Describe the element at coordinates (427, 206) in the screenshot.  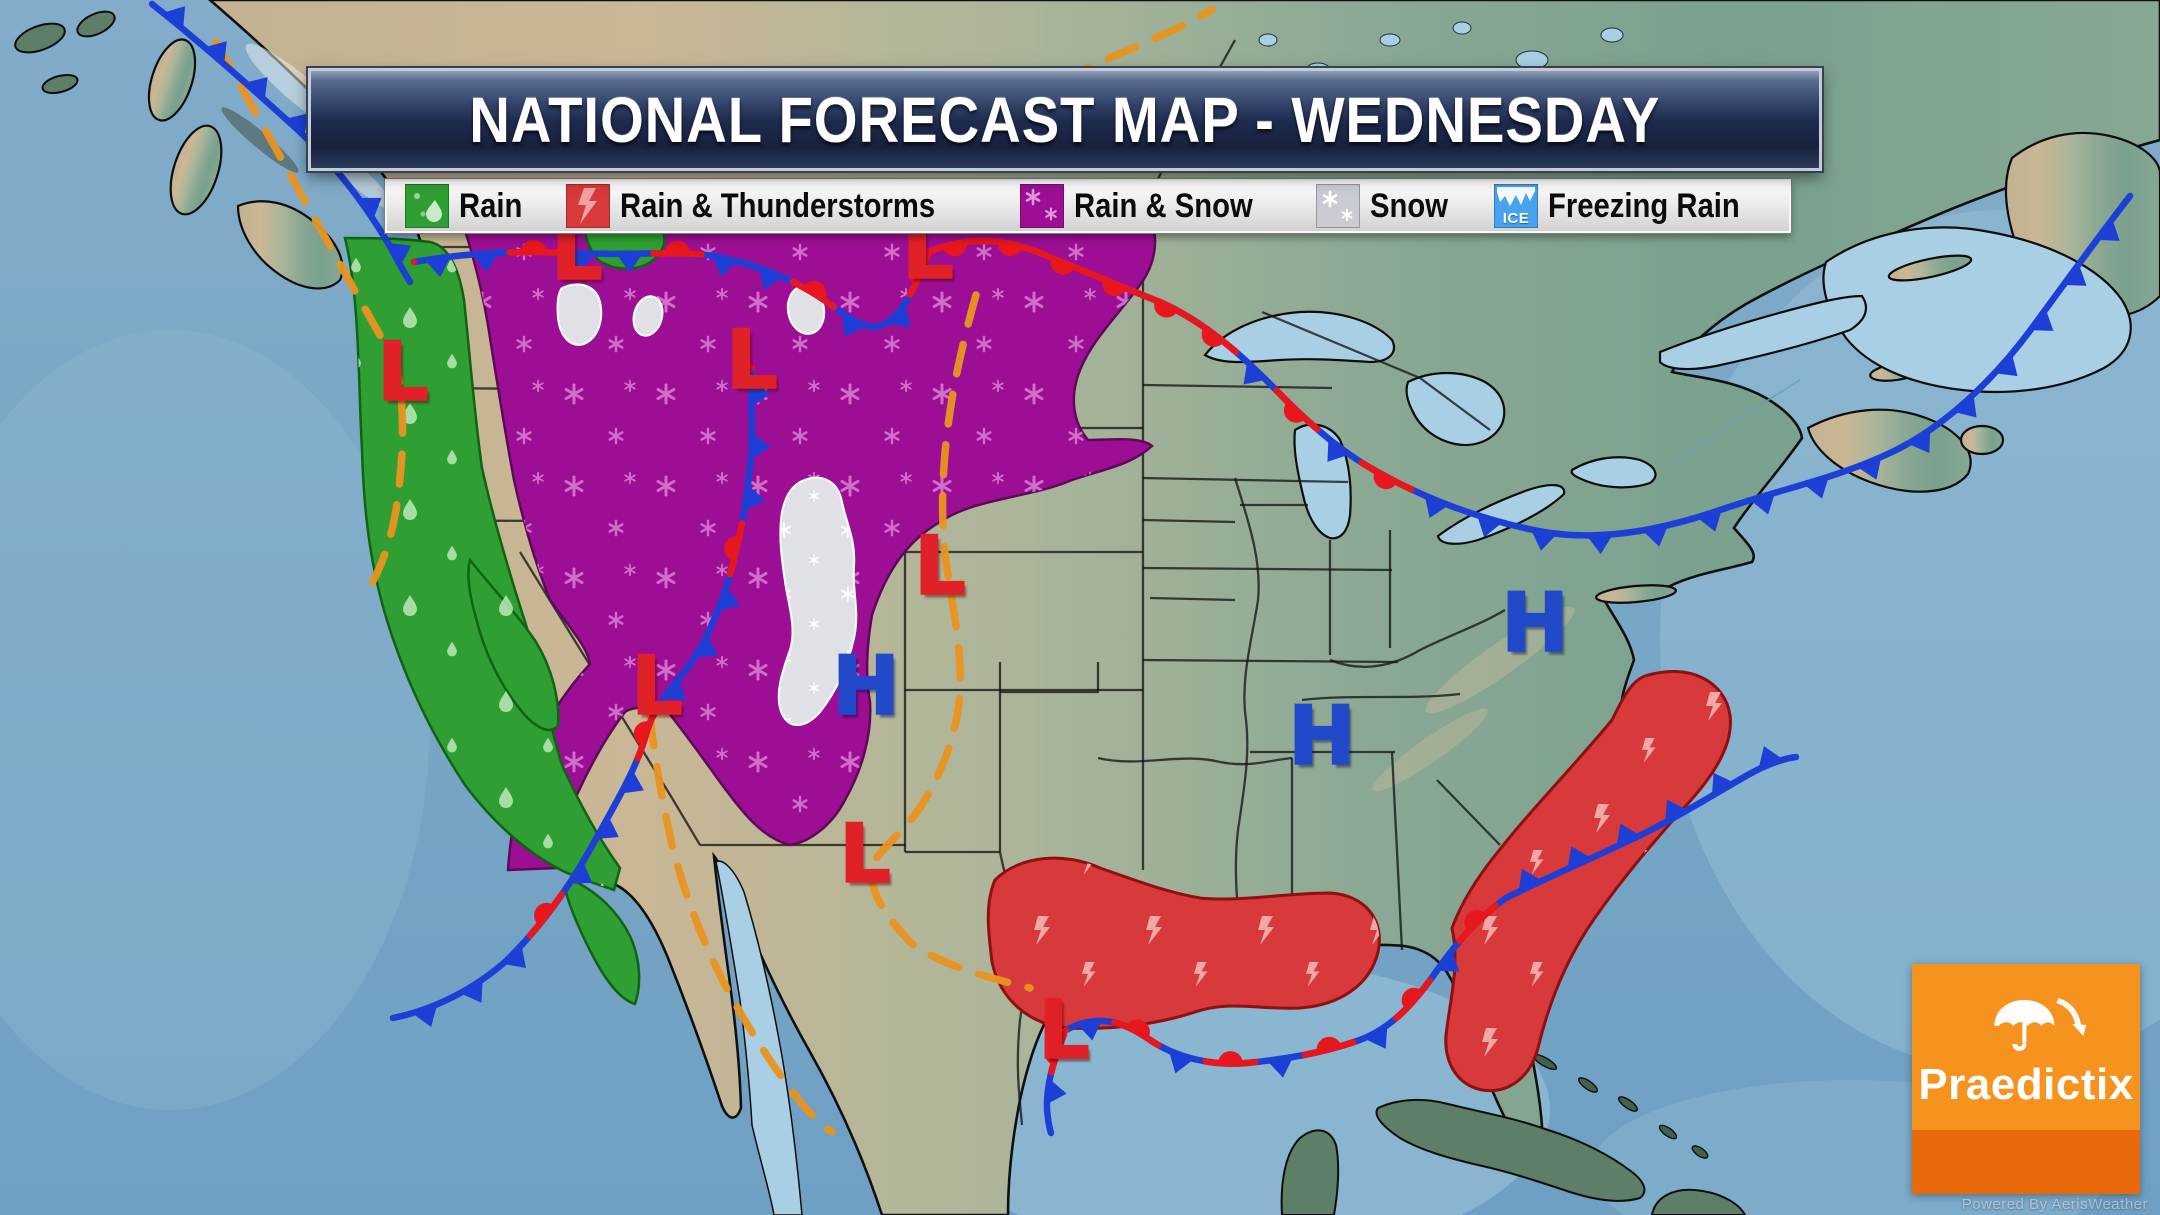
I see `raindrop-icon` at that location.